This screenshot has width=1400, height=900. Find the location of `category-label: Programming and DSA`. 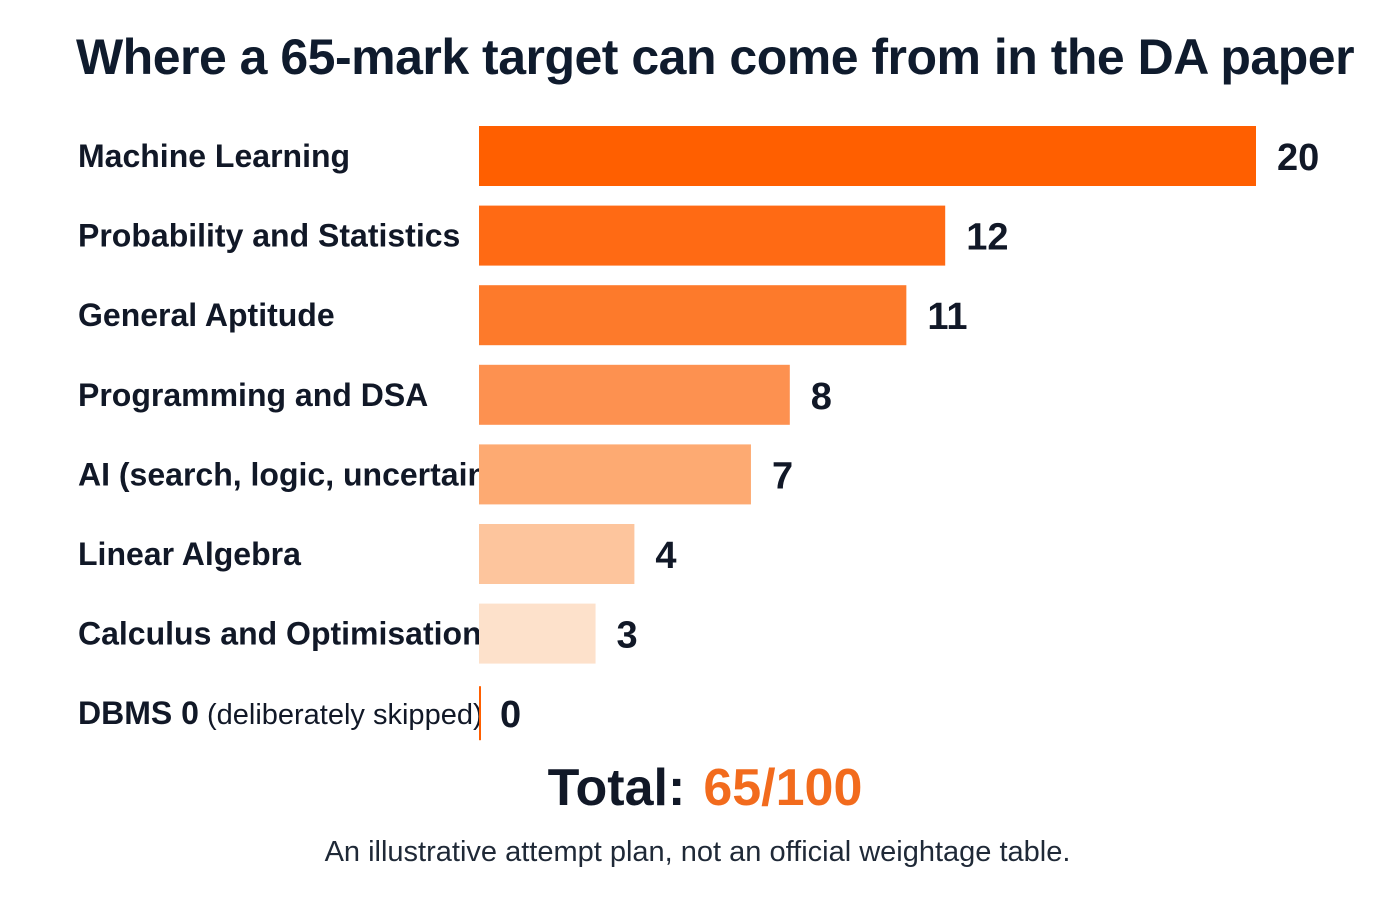

category-label: Programming and DSA is located at coordinates (253, 395).